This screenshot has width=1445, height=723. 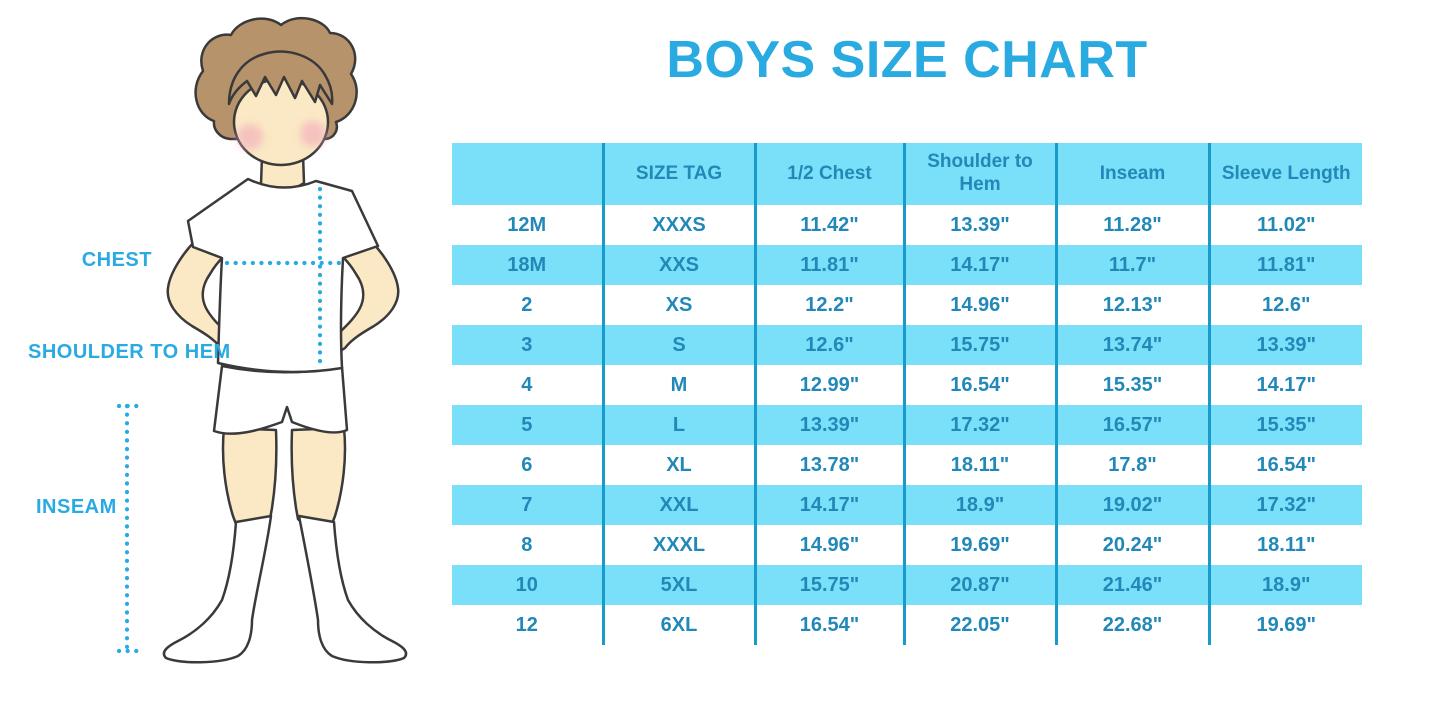 I want to click on left-sock, so click(x=217, y=589).